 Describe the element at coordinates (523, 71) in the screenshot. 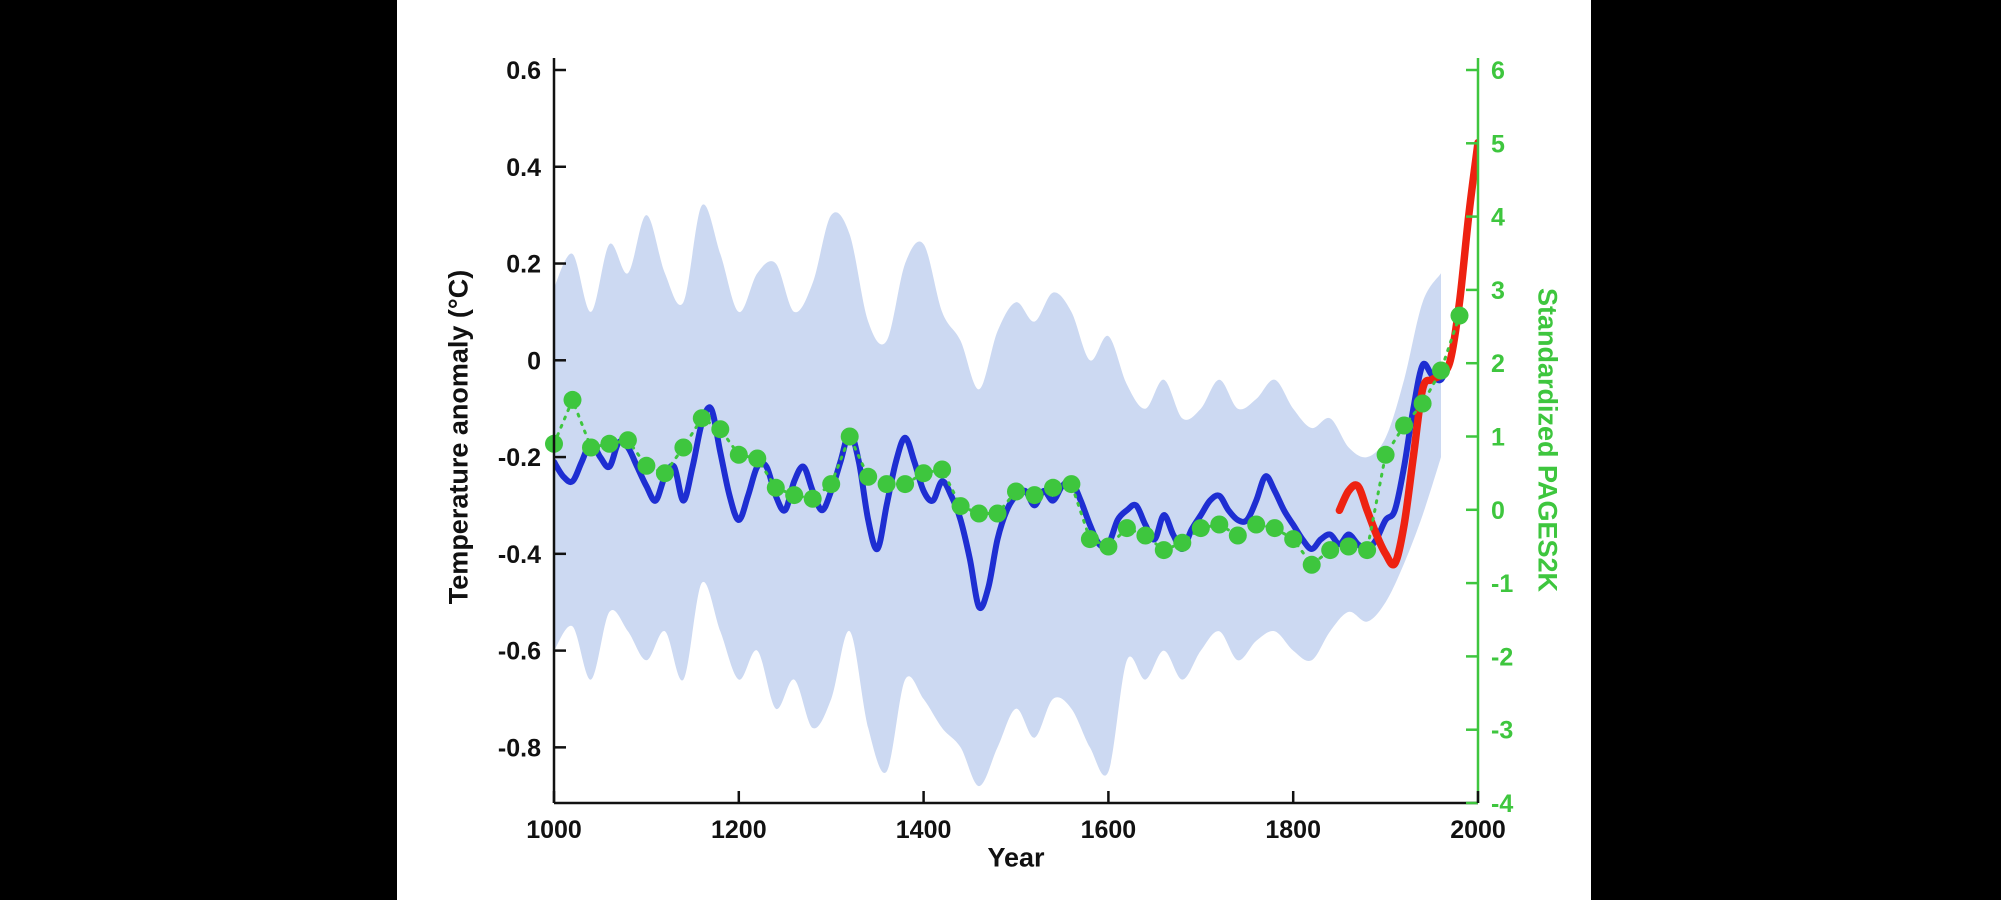

I see `left-tick-label: 0.6` at that location.